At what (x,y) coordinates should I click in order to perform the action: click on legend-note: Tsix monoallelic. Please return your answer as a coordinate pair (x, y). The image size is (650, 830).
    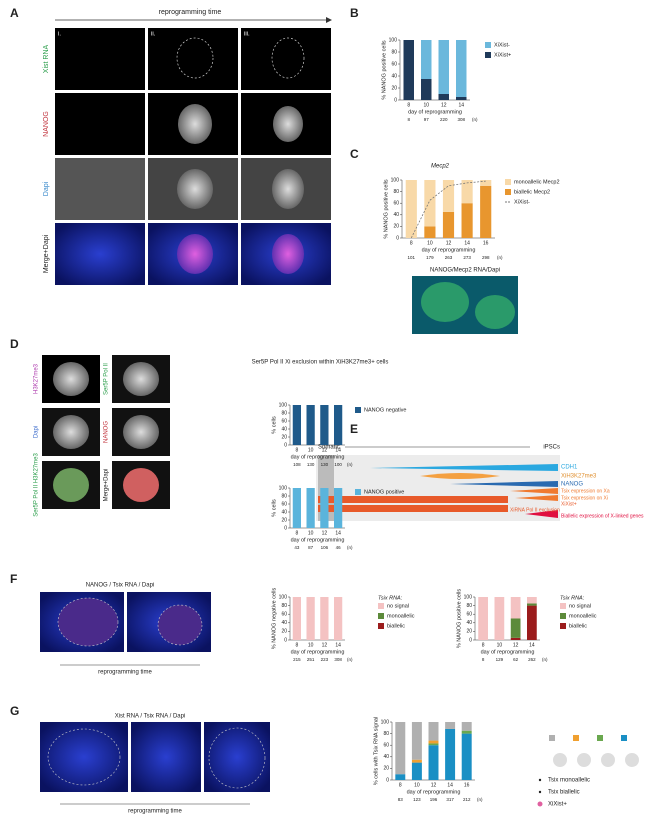
    Looking at the image, I should click on (569, 781).